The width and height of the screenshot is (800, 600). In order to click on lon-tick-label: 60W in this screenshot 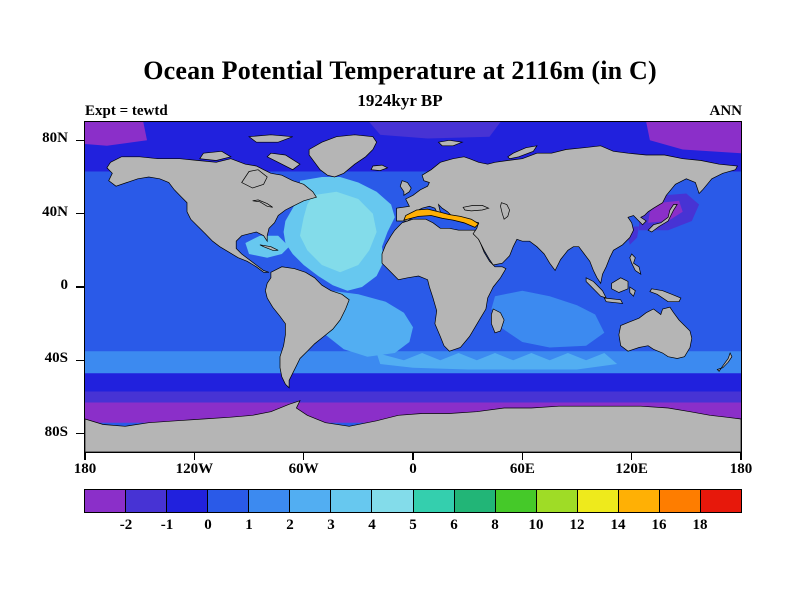, I will do `click(303, 469)`.